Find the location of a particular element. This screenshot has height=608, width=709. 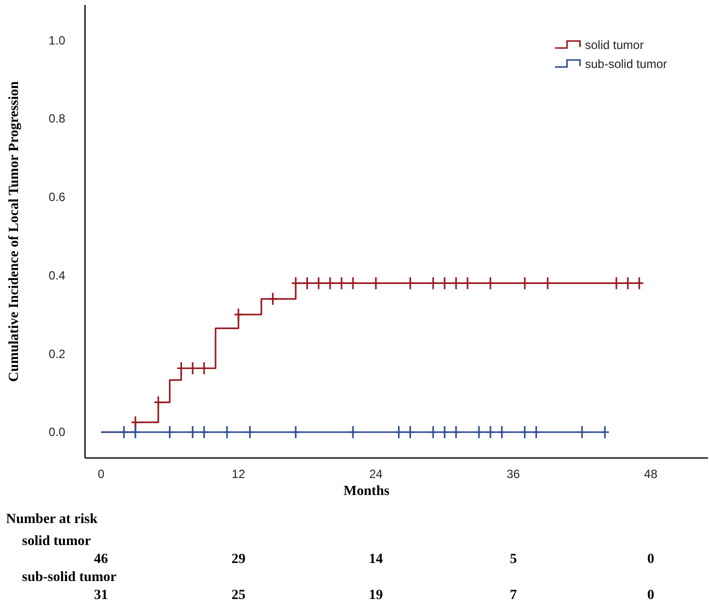

legend-label: sub-solid tumor is located at coordinates (626, 64).